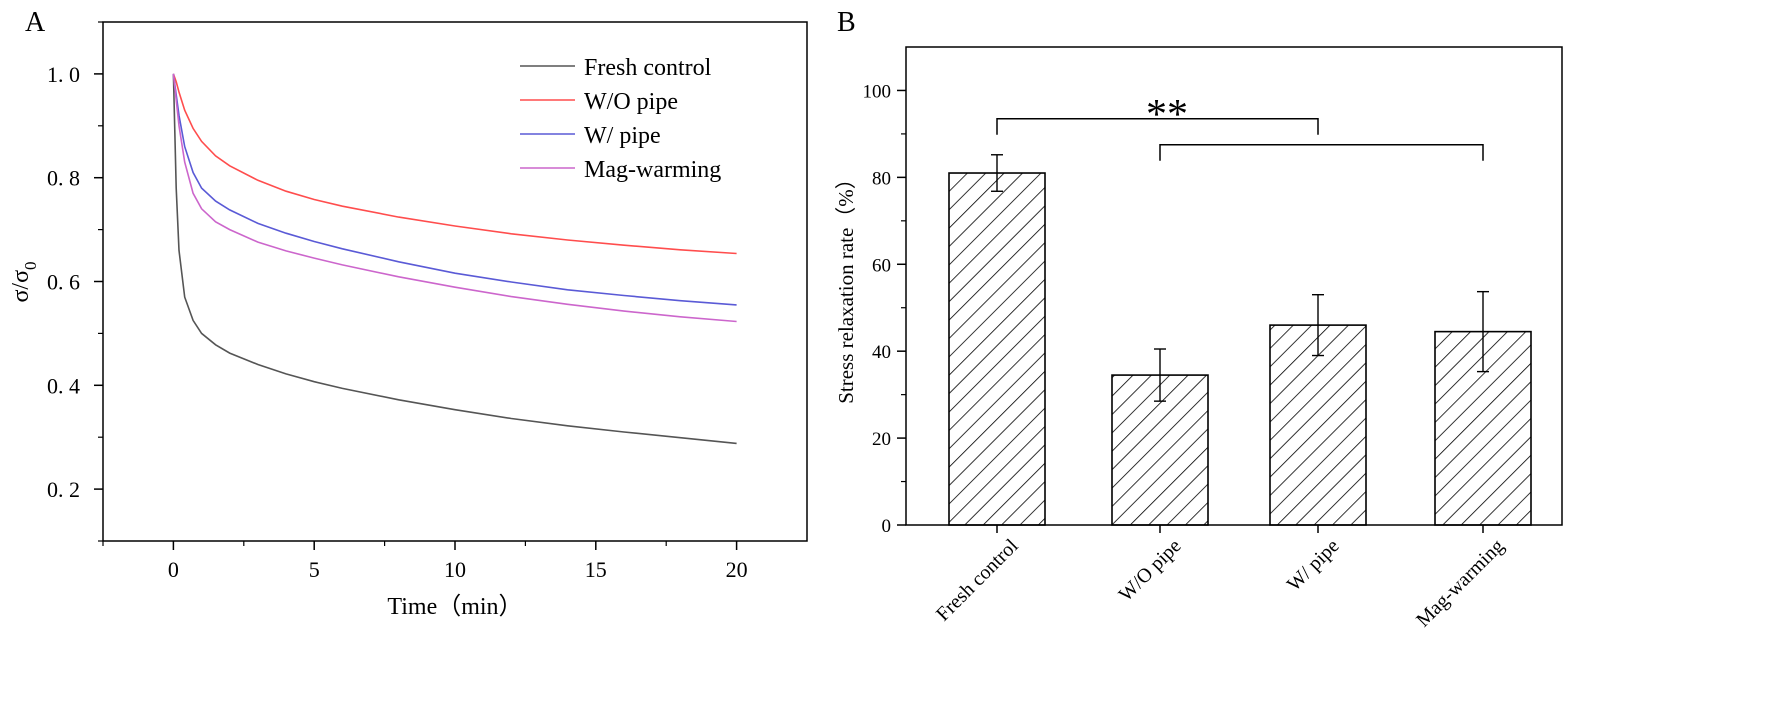 The width and height of the screenshot is (1767, 716). What do you see at coordinates (21, 286) in the screenshot?
I see `panel-a-y-axis-label-main: σ/σ` at bounding box center [21, 286].